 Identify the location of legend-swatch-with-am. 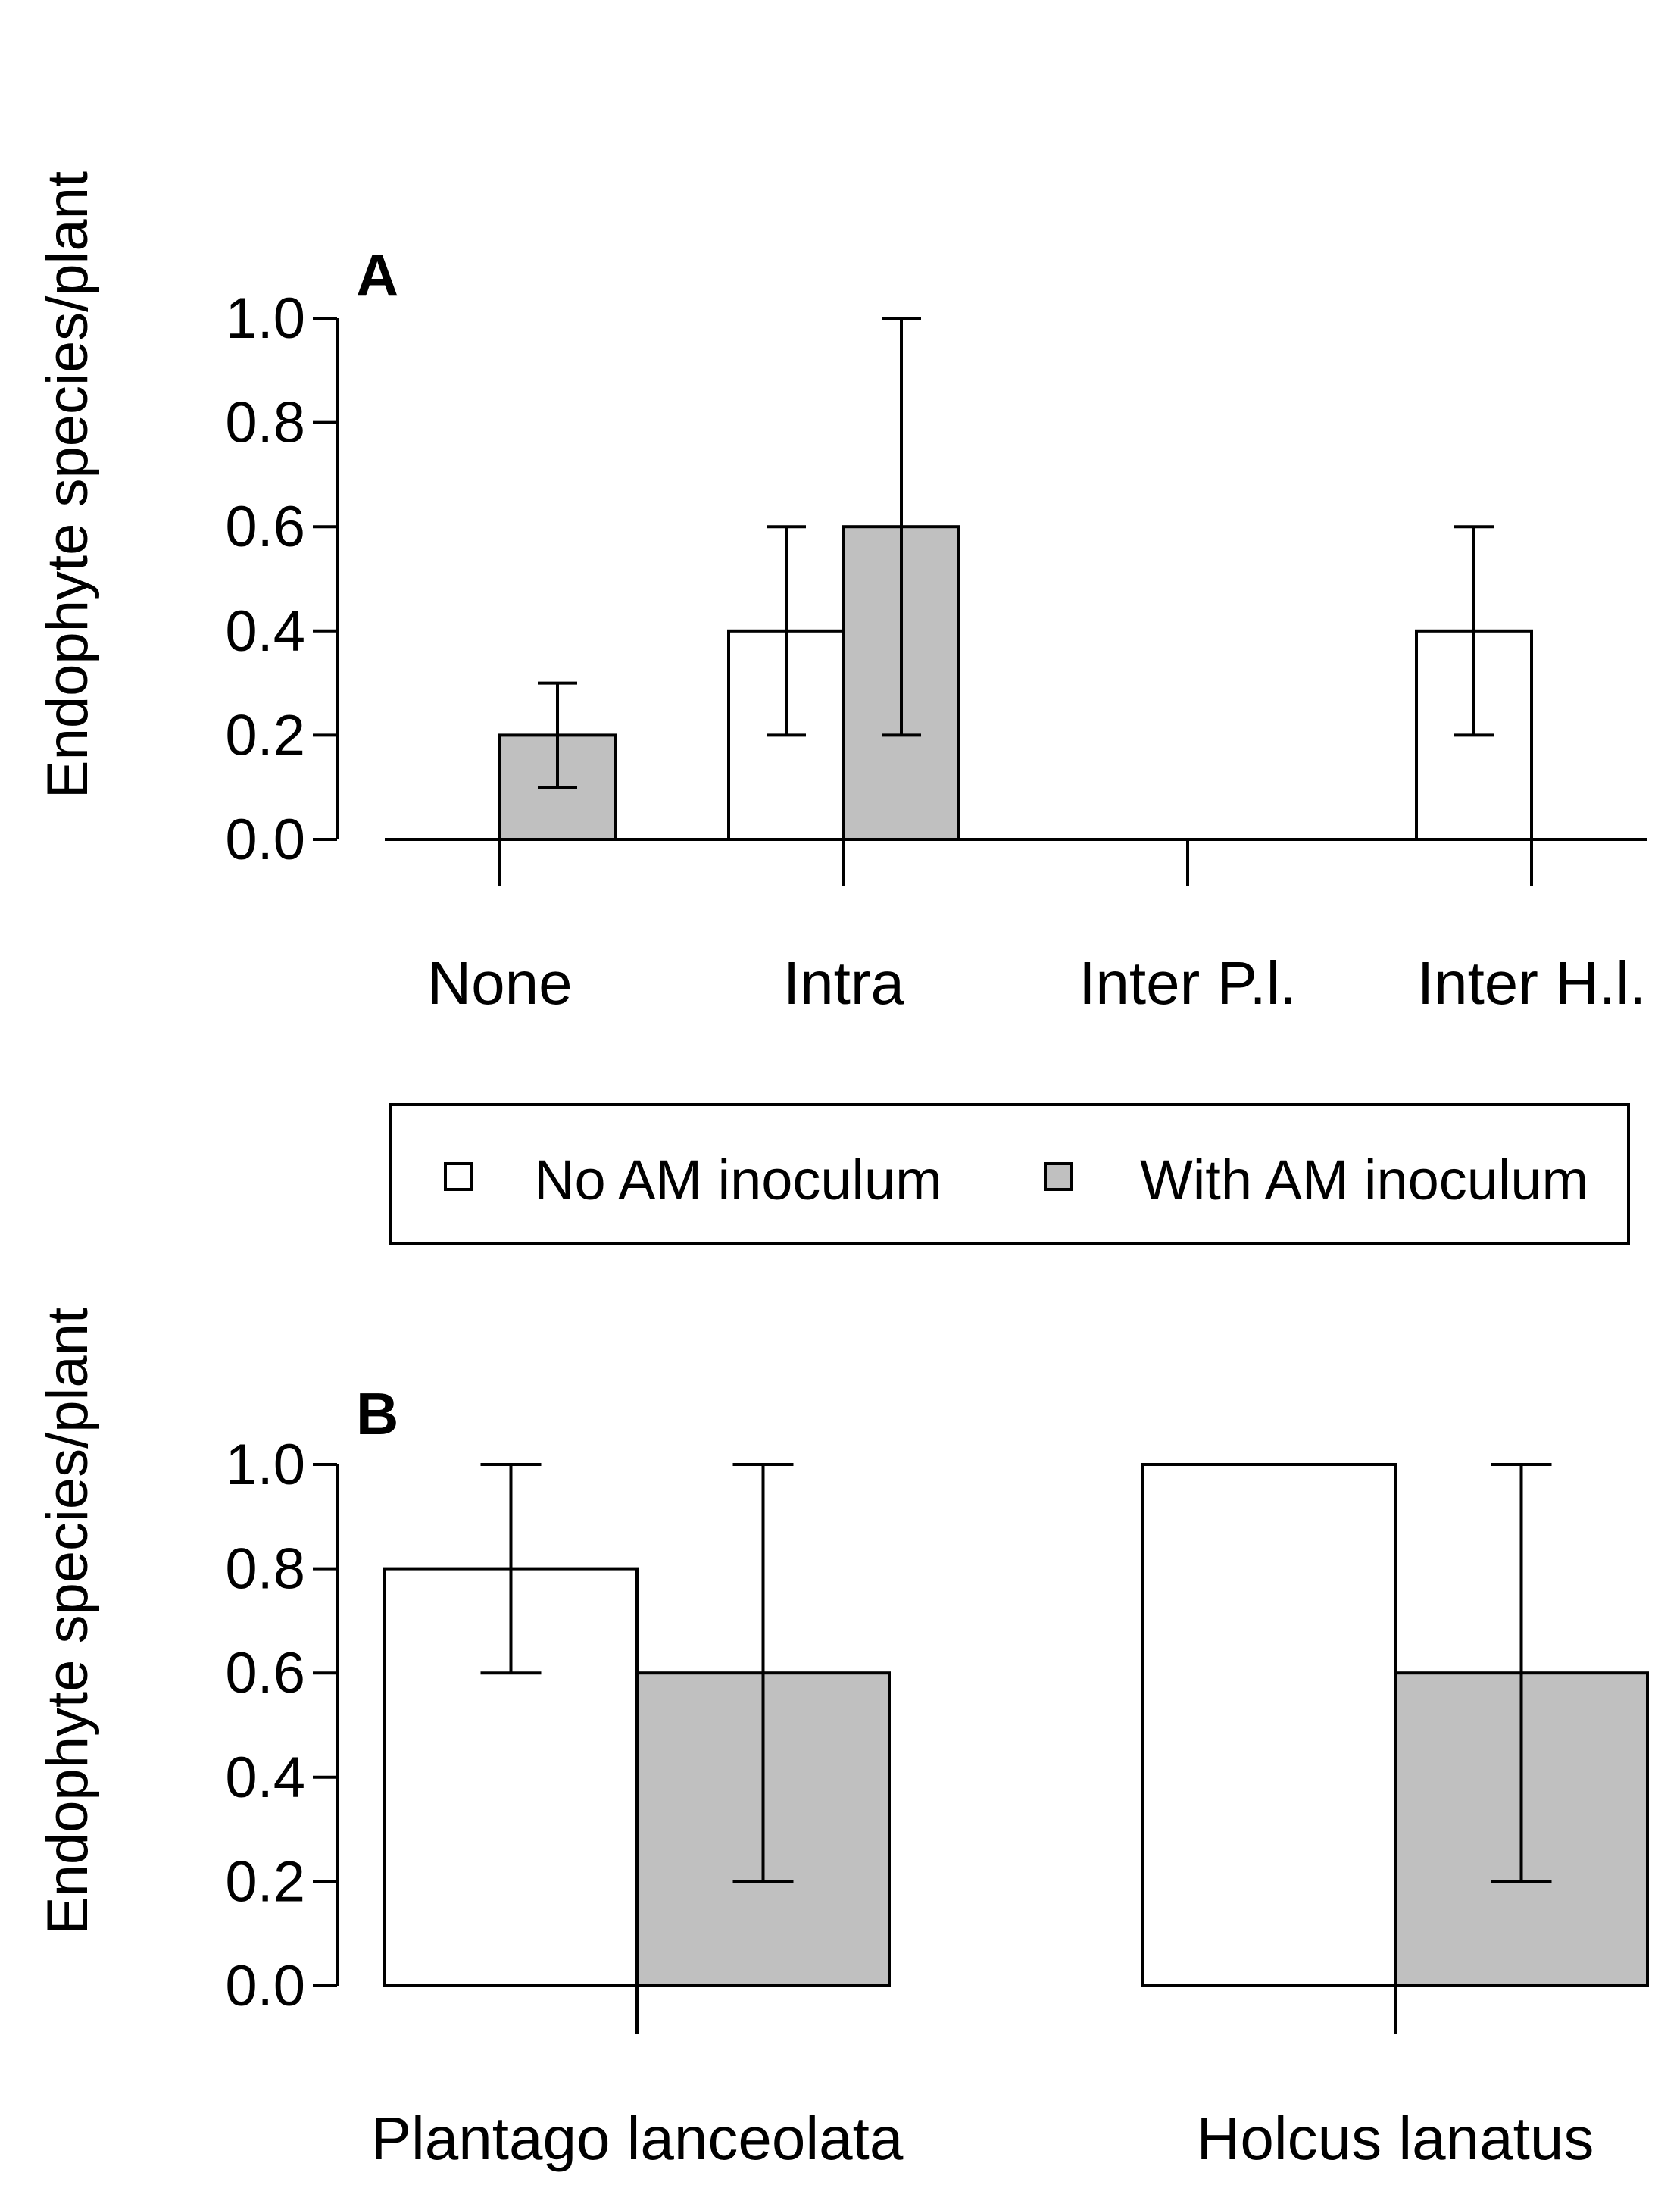
(1058, 1176).